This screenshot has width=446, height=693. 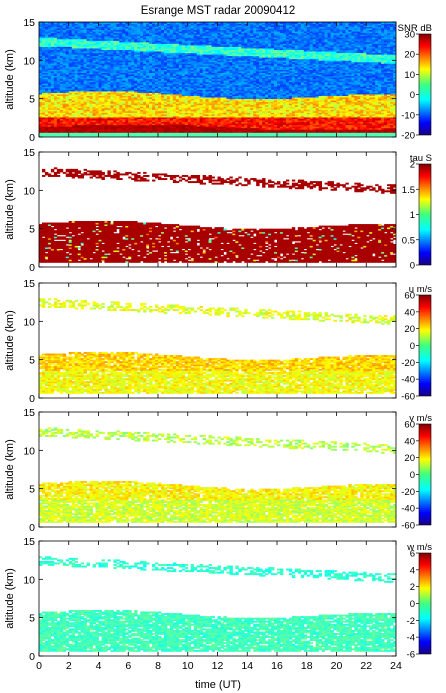 What do you see at coordinates (412, 554) in the screenshot?
I see `panel-w-colorbar-tick-label: 6` at bounding box center [412, 554].